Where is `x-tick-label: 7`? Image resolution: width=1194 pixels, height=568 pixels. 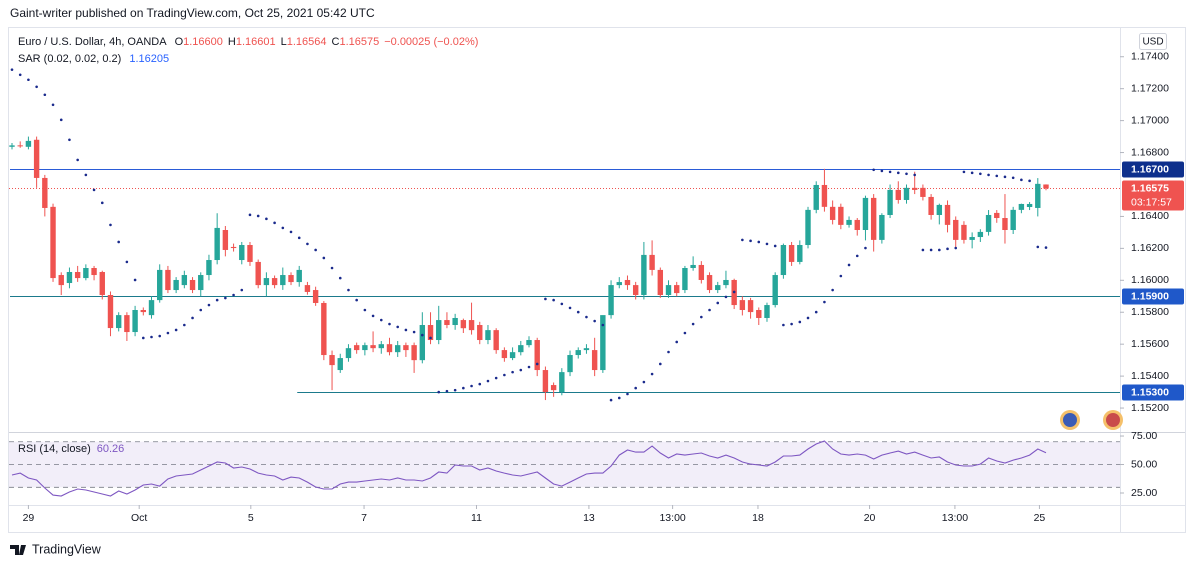
x-tick-label: 7 is located at coordinates (364, 518).